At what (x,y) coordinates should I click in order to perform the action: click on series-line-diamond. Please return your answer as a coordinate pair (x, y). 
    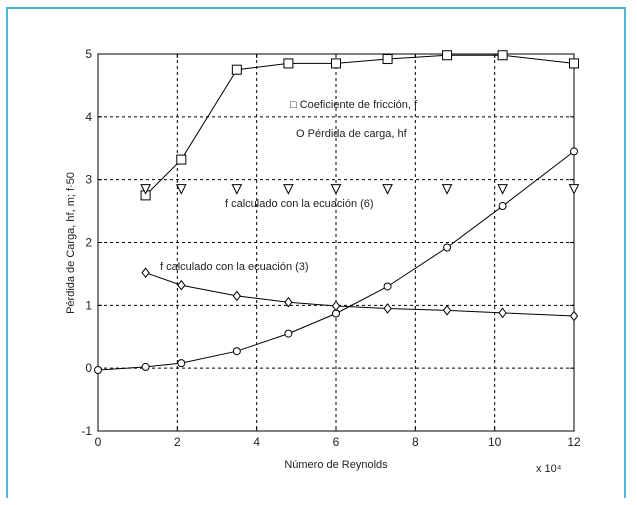
    Looking at the image, I should click on (360, 294).